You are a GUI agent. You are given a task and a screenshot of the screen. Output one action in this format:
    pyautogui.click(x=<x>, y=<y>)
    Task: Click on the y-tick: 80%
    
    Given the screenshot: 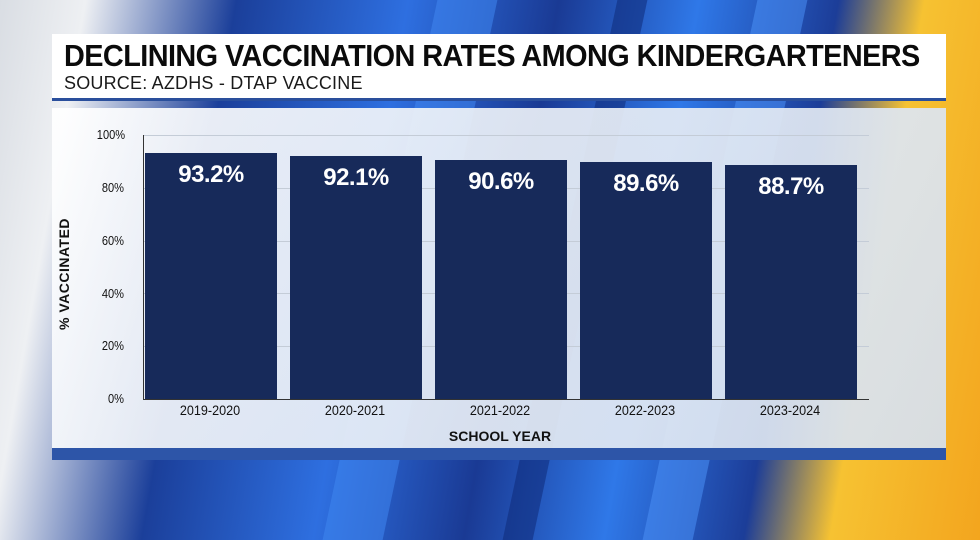 What is the action you would take?
    pyautogui.click(x=112, y=187)
    